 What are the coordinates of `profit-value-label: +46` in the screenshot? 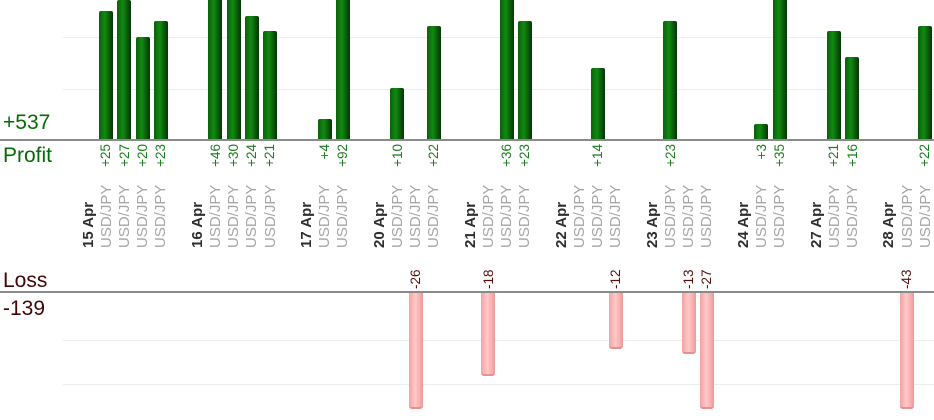 It's located at (215, 155).